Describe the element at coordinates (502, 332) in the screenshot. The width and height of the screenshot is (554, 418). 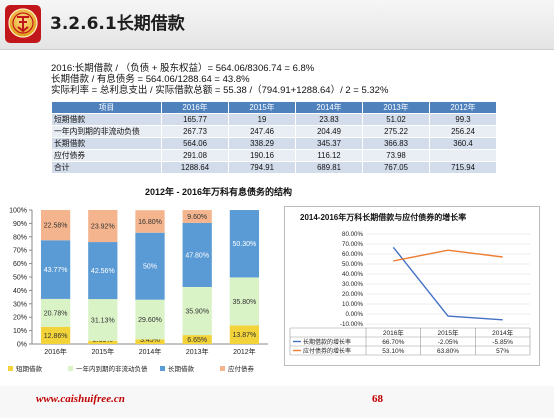
I see `x-tick-label: 2014年` at that location.